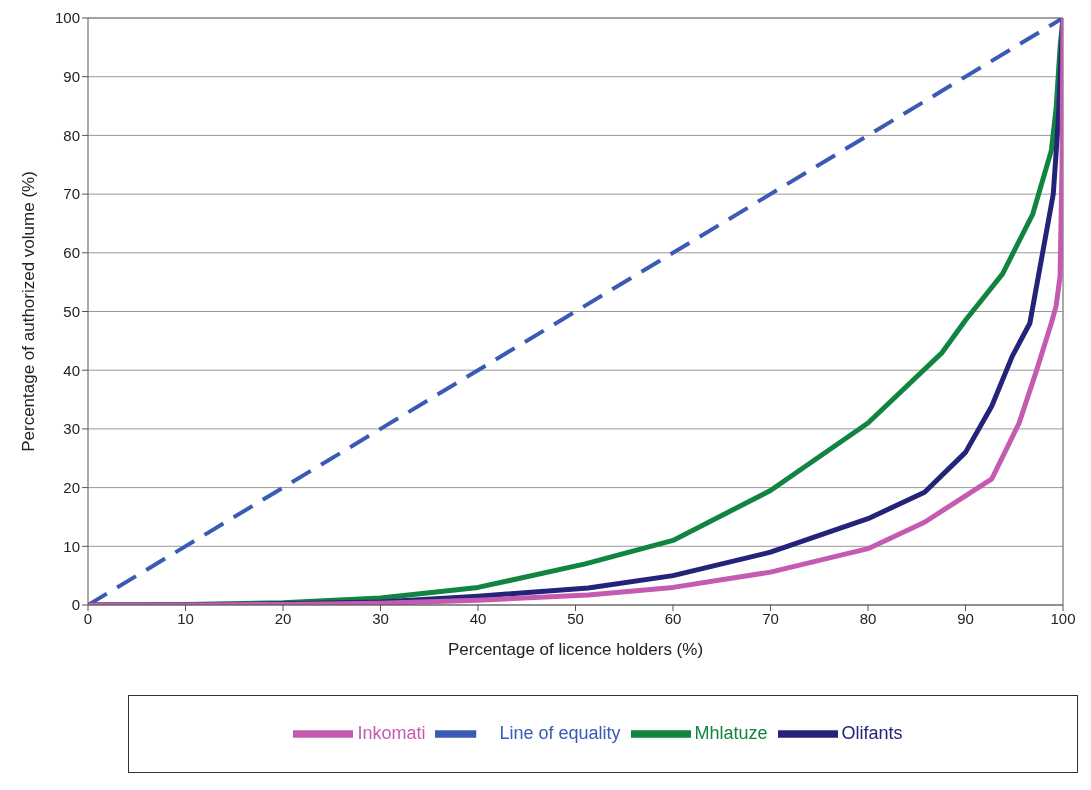 The height and width of the screenshot is (790, 1091). What do you see at coordinates (575, 649) in the screenshot?
I see `x-axis-title: Percentage of licence holders (%)` at bounding box center [575, 649].